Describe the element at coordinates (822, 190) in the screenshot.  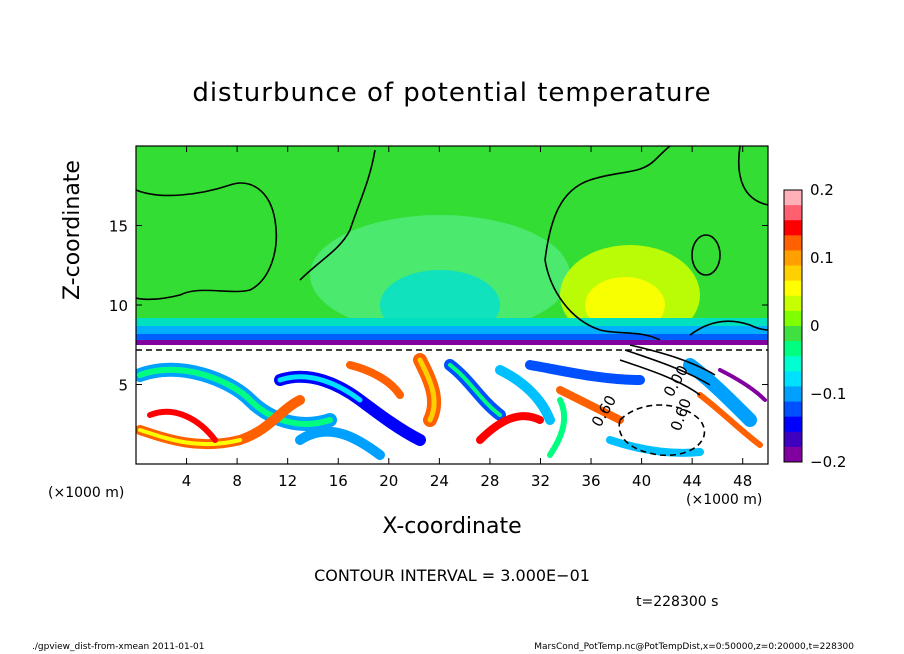
I see `colorbar-tick-label: 0.2` at that location.